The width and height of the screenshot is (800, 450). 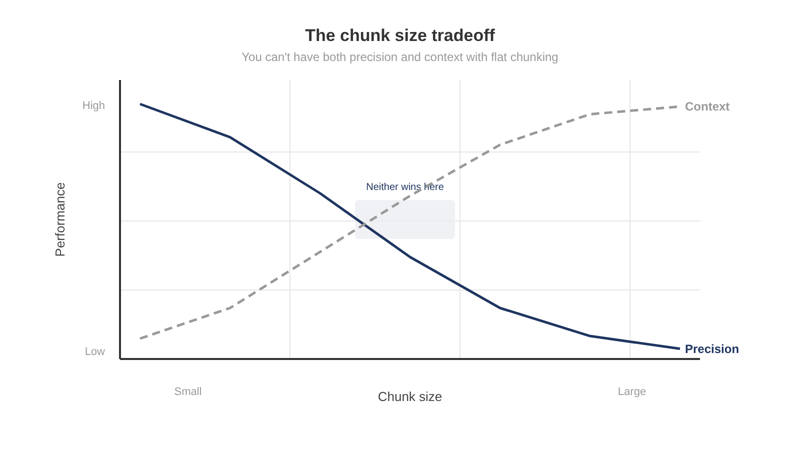 I want to click on text: Small, so click(x=188, y=392).